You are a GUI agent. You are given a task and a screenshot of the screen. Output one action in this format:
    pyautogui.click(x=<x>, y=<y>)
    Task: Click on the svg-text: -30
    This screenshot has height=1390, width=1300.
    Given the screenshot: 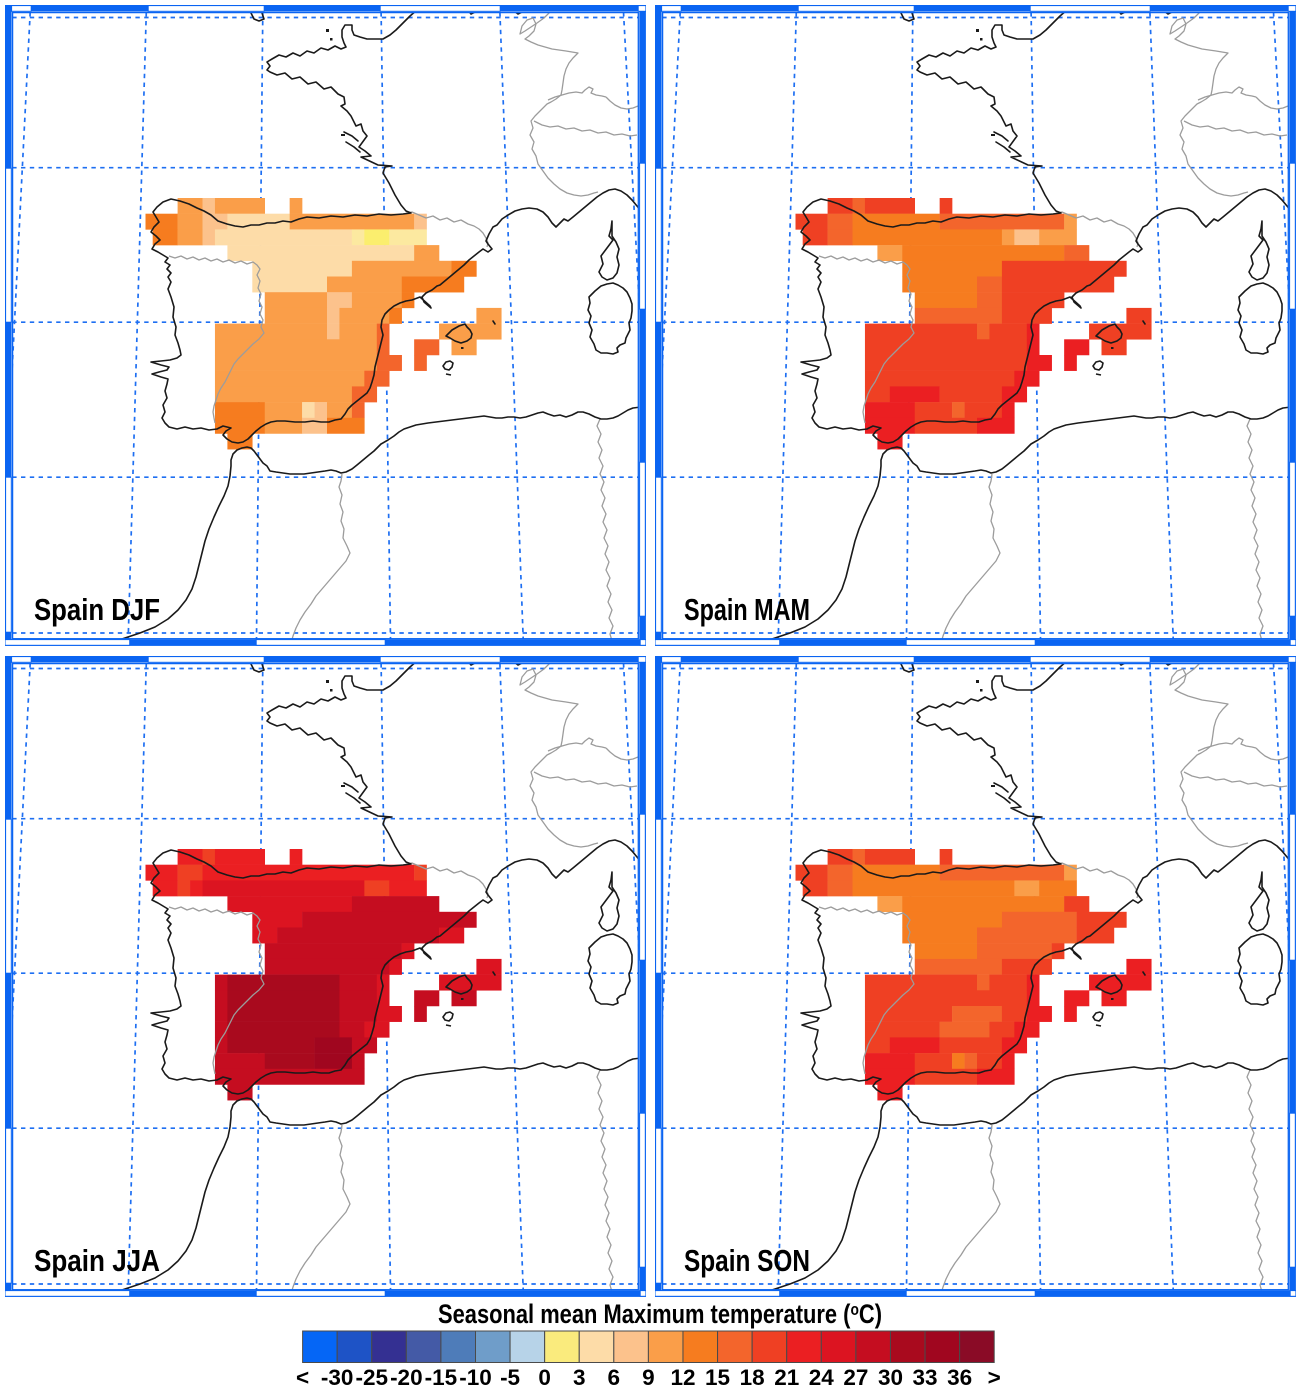 What is the action you would take?
    pyautogui.click(x=337, y=1377)
    